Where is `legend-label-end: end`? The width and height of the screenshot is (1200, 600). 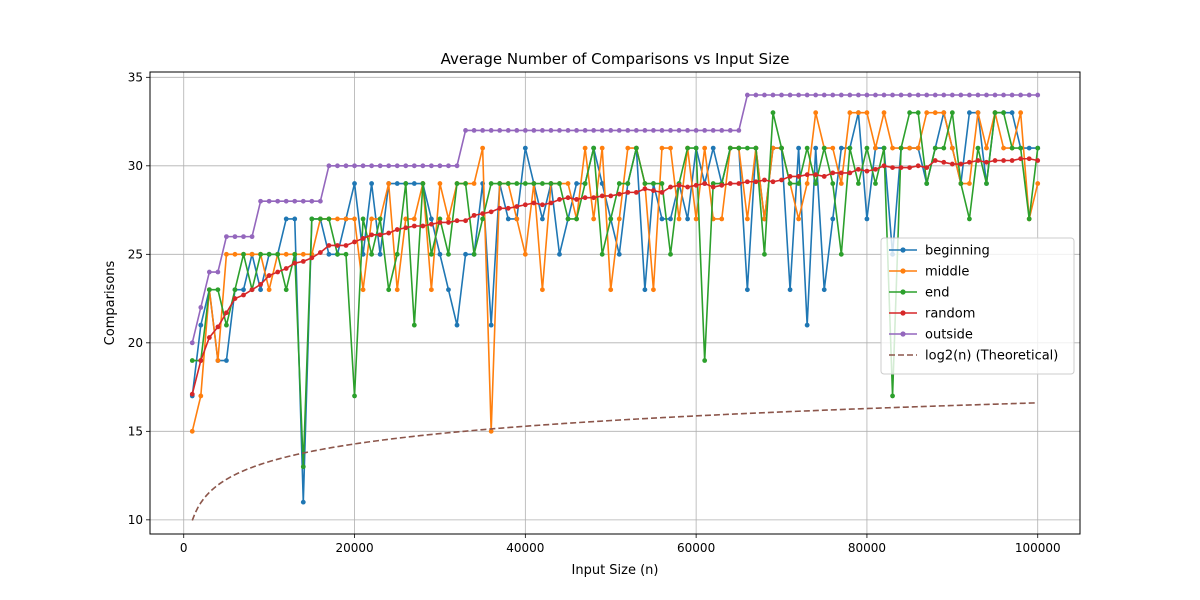 legend-label-end: end is located at coordinates (937, 293).